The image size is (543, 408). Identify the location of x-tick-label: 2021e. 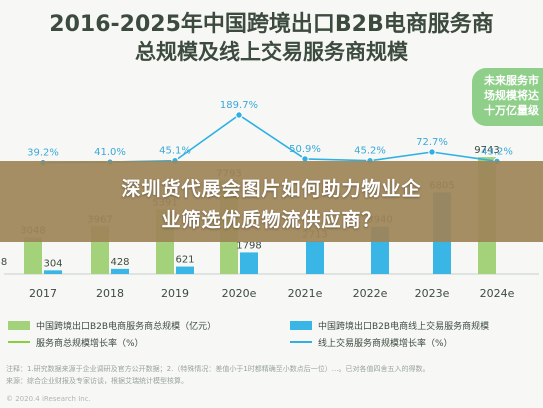
(305, 293).